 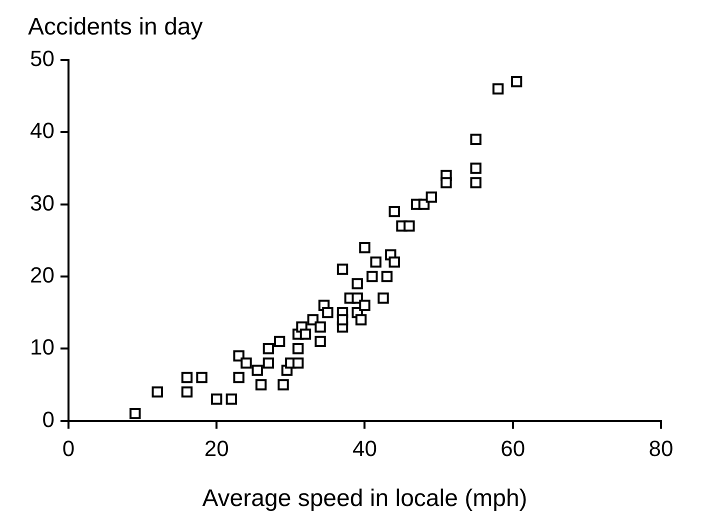 What do you see at coordinates (661, 449) in the screenshot?
I see `x-tick-label: 80` at bounding box center [661, 449].